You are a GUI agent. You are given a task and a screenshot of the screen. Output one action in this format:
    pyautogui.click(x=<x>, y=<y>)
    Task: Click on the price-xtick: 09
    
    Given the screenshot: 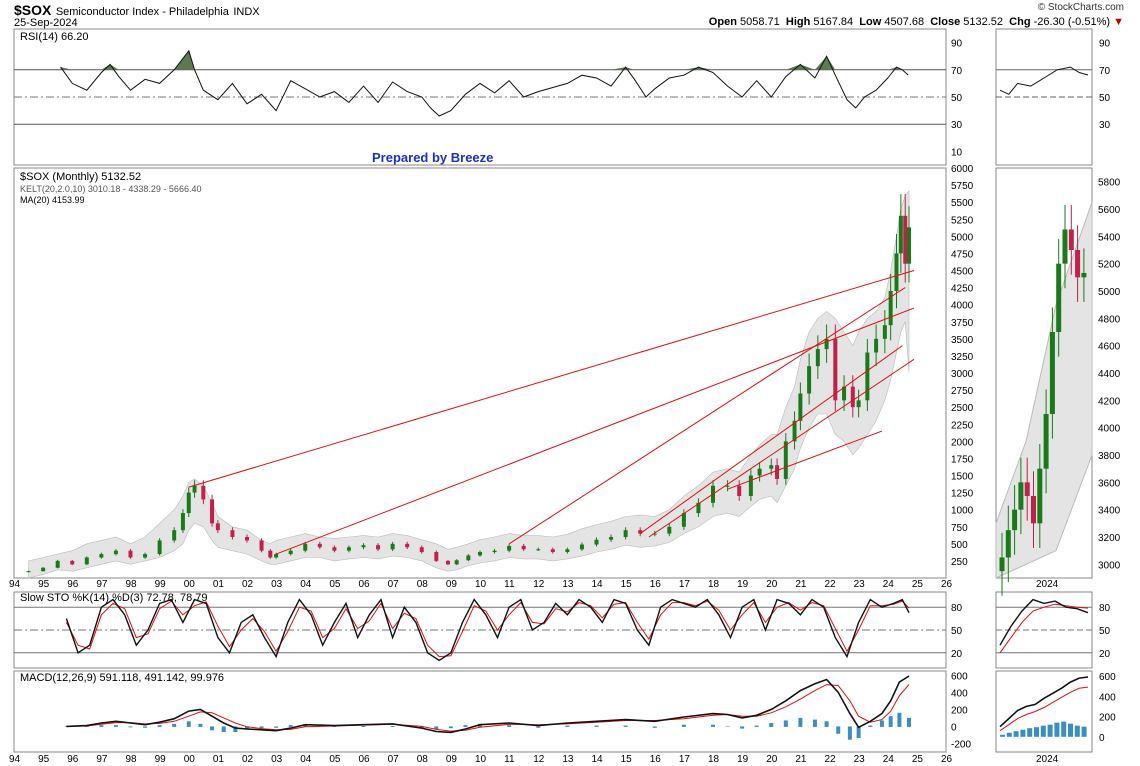 What is the action you would take?
    pyautogui.click(x=452, y=584)
    